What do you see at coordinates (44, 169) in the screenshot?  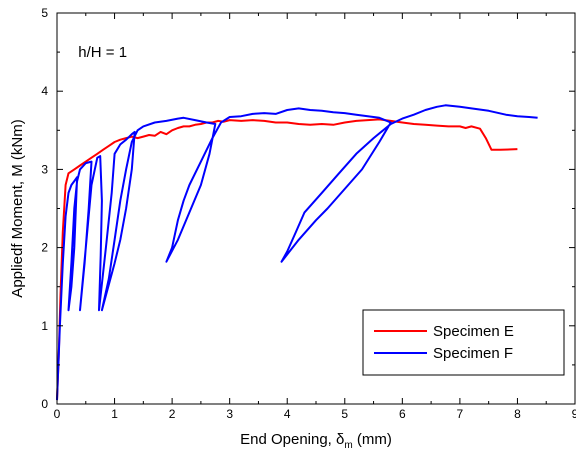 I see `y-tick-label: 3` at bounding box center [44, 169].